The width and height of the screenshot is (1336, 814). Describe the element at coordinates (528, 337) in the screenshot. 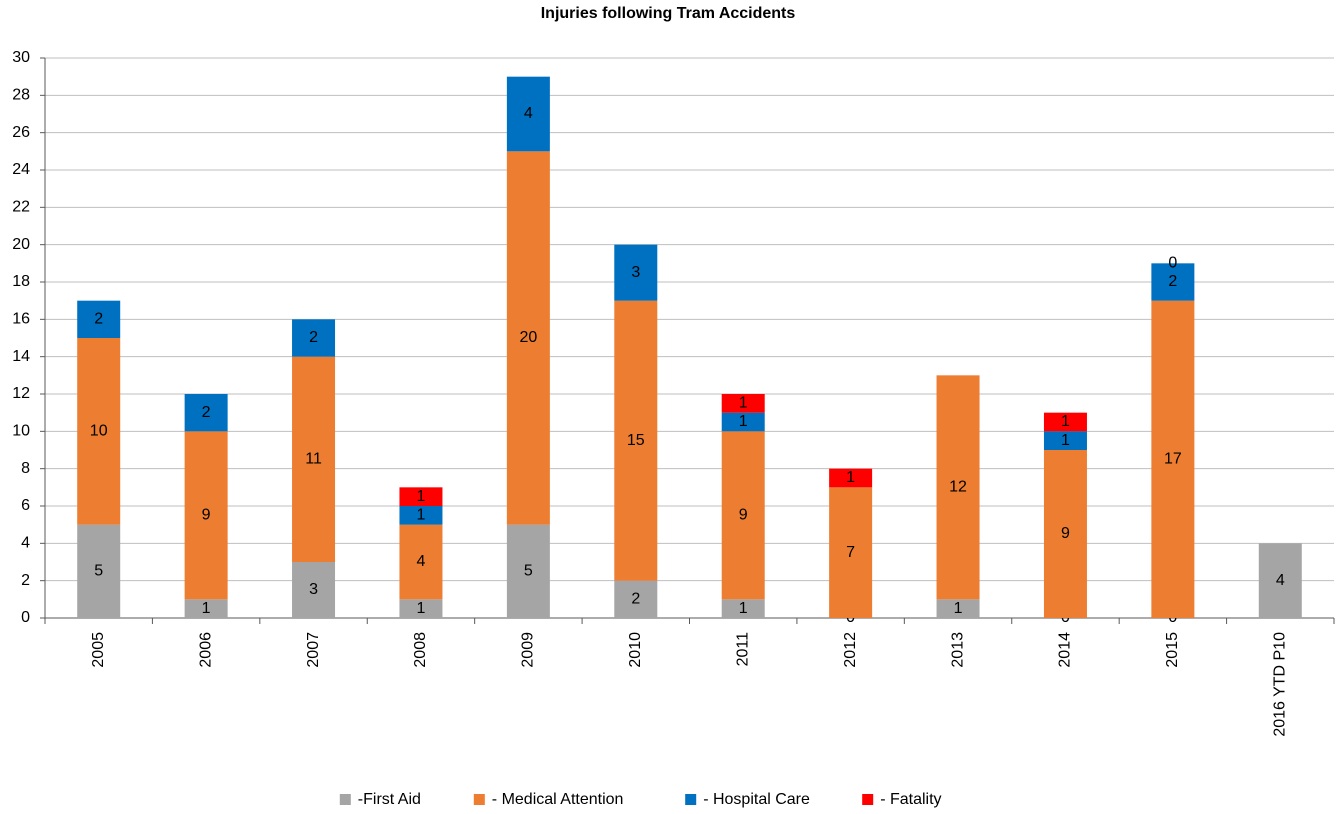

I see `data-label: 20` at that location.